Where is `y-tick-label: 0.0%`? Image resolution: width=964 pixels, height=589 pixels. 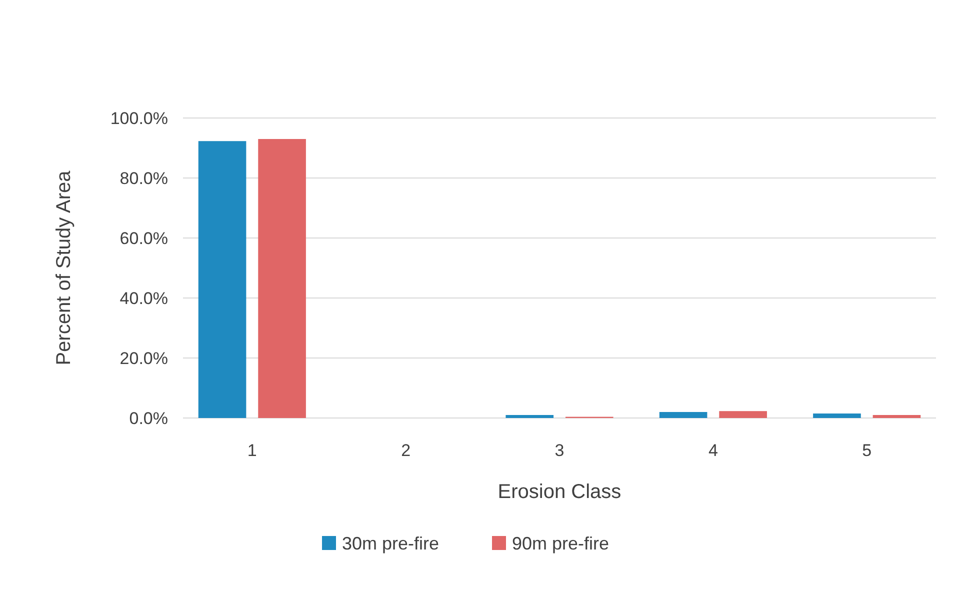 y-tick-label: 0.0% is located at coordinates (148, 418).